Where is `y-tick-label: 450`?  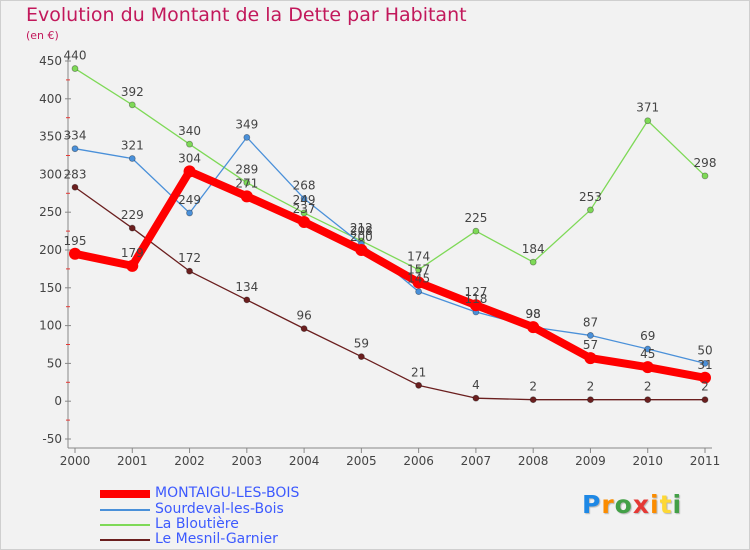 y-tick-label: 450 is located at coordinates (50, 61).